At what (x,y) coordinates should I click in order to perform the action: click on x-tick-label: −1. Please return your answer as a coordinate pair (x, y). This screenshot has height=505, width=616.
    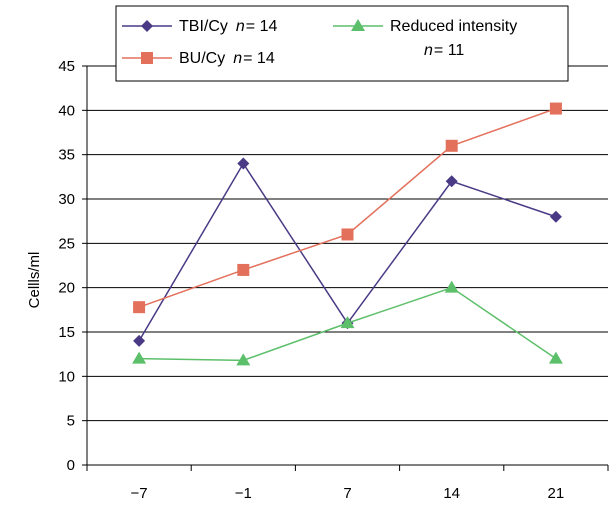
    Looking at the image, I should click on (243, 493).